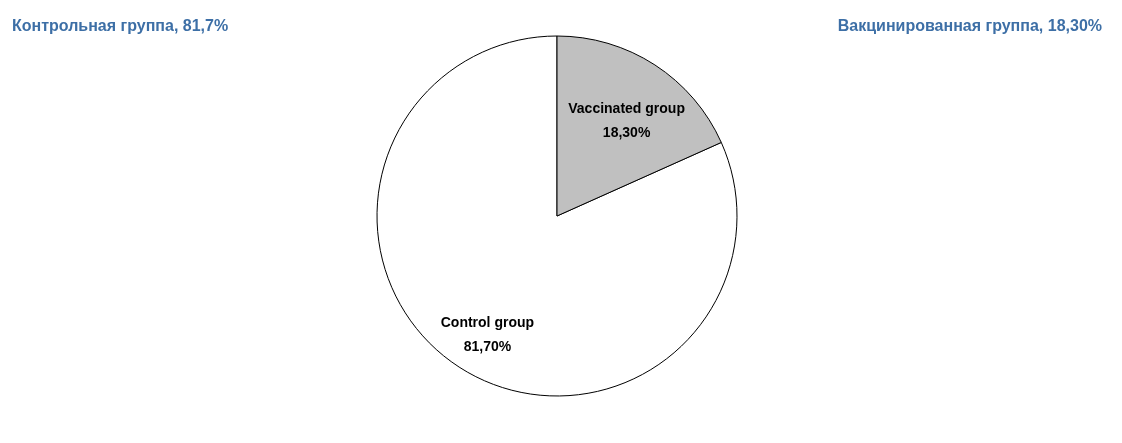  Describe the element at coordinates (626, 131) in the screenshot. I see `data-label: 18,30%` at that location.